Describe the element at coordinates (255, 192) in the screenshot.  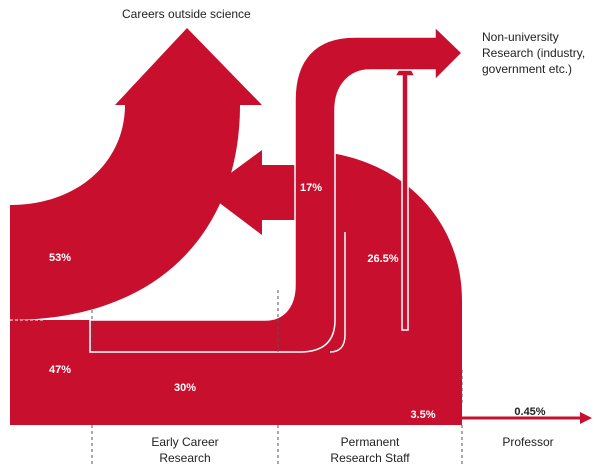
I see `flow-leaving-arrow` at that location.